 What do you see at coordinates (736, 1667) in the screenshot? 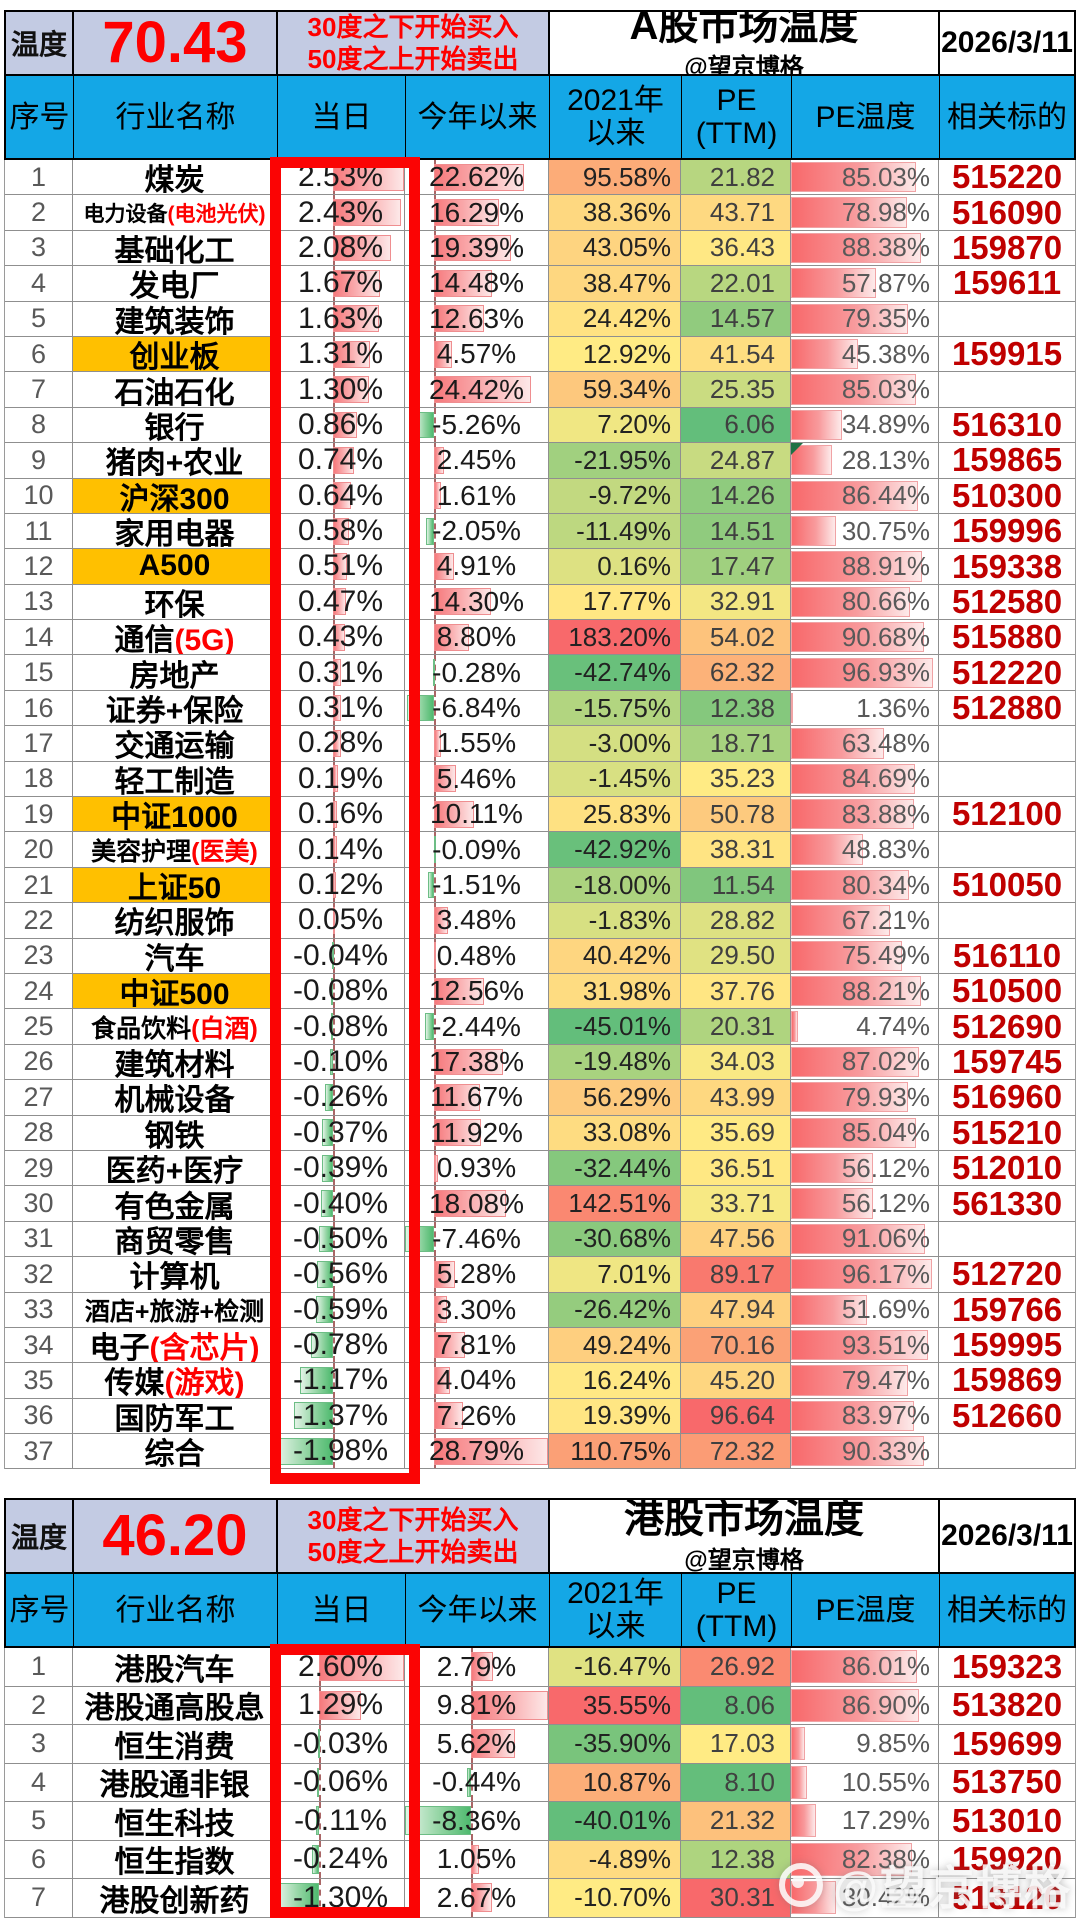
I see `pe-ttm-cell: 26.92` at bounding box center [736, 1667].